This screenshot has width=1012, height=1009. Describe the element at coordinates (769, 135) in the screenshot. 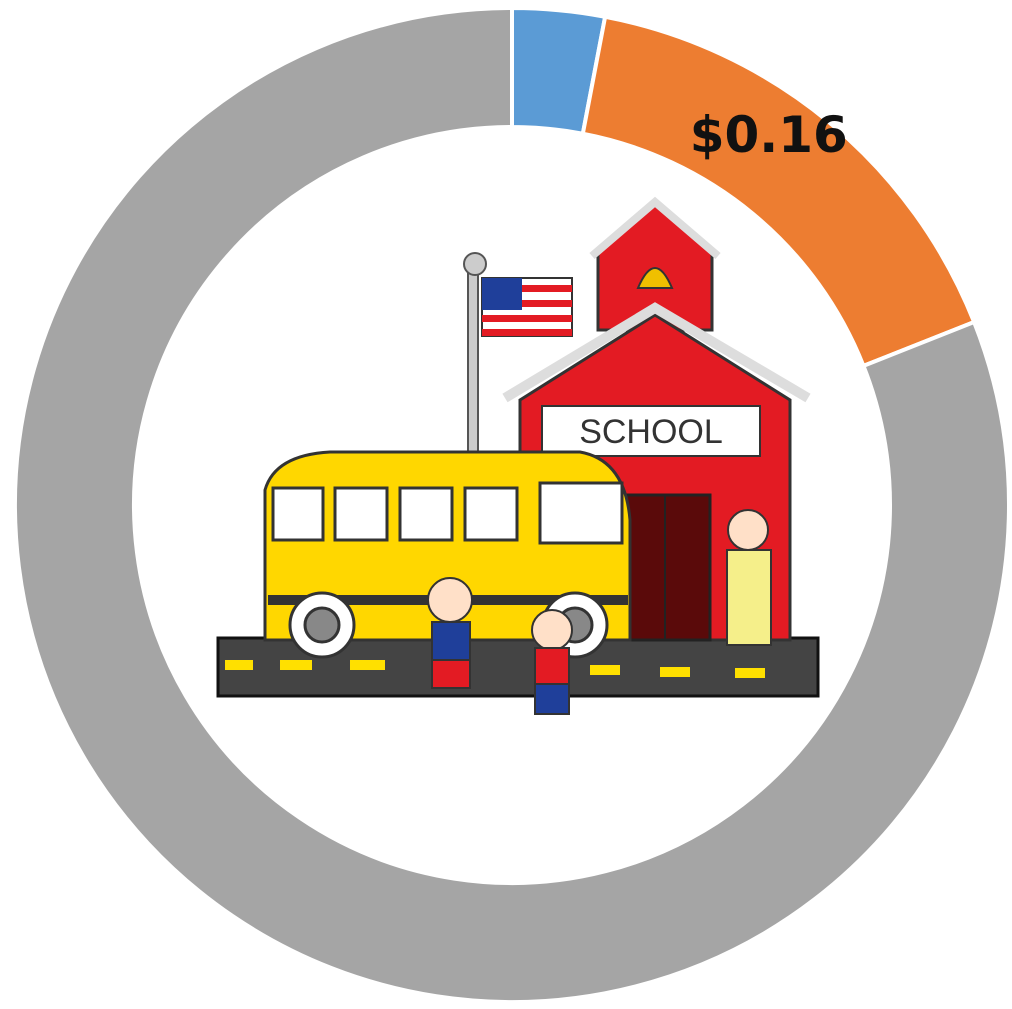

I see `value-label: $0.16` at that location.